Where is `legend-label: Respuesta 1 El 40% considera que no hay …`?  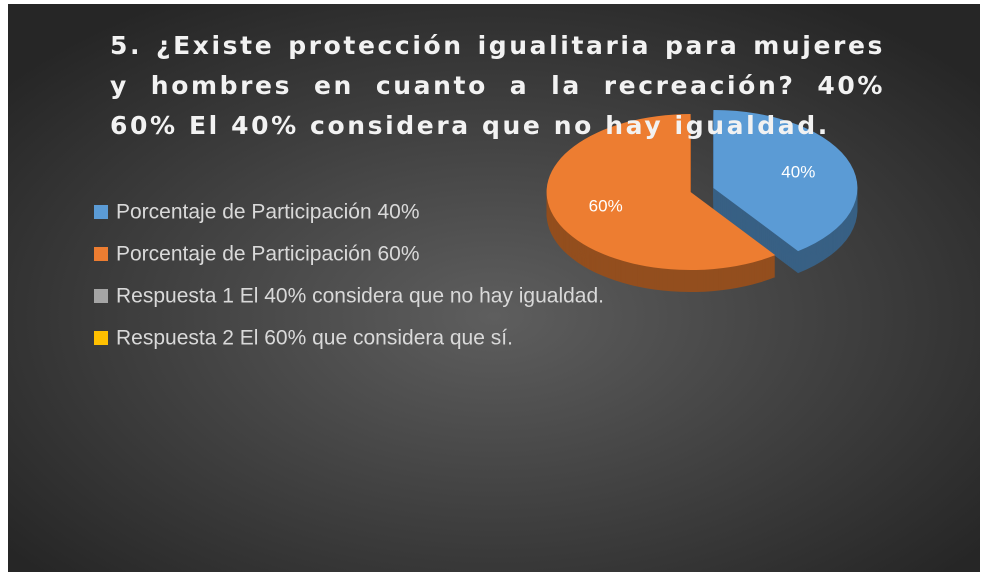 legend-label: Respuesta 1 El 40% considera que no hay … is located at coordinates (360, 296).